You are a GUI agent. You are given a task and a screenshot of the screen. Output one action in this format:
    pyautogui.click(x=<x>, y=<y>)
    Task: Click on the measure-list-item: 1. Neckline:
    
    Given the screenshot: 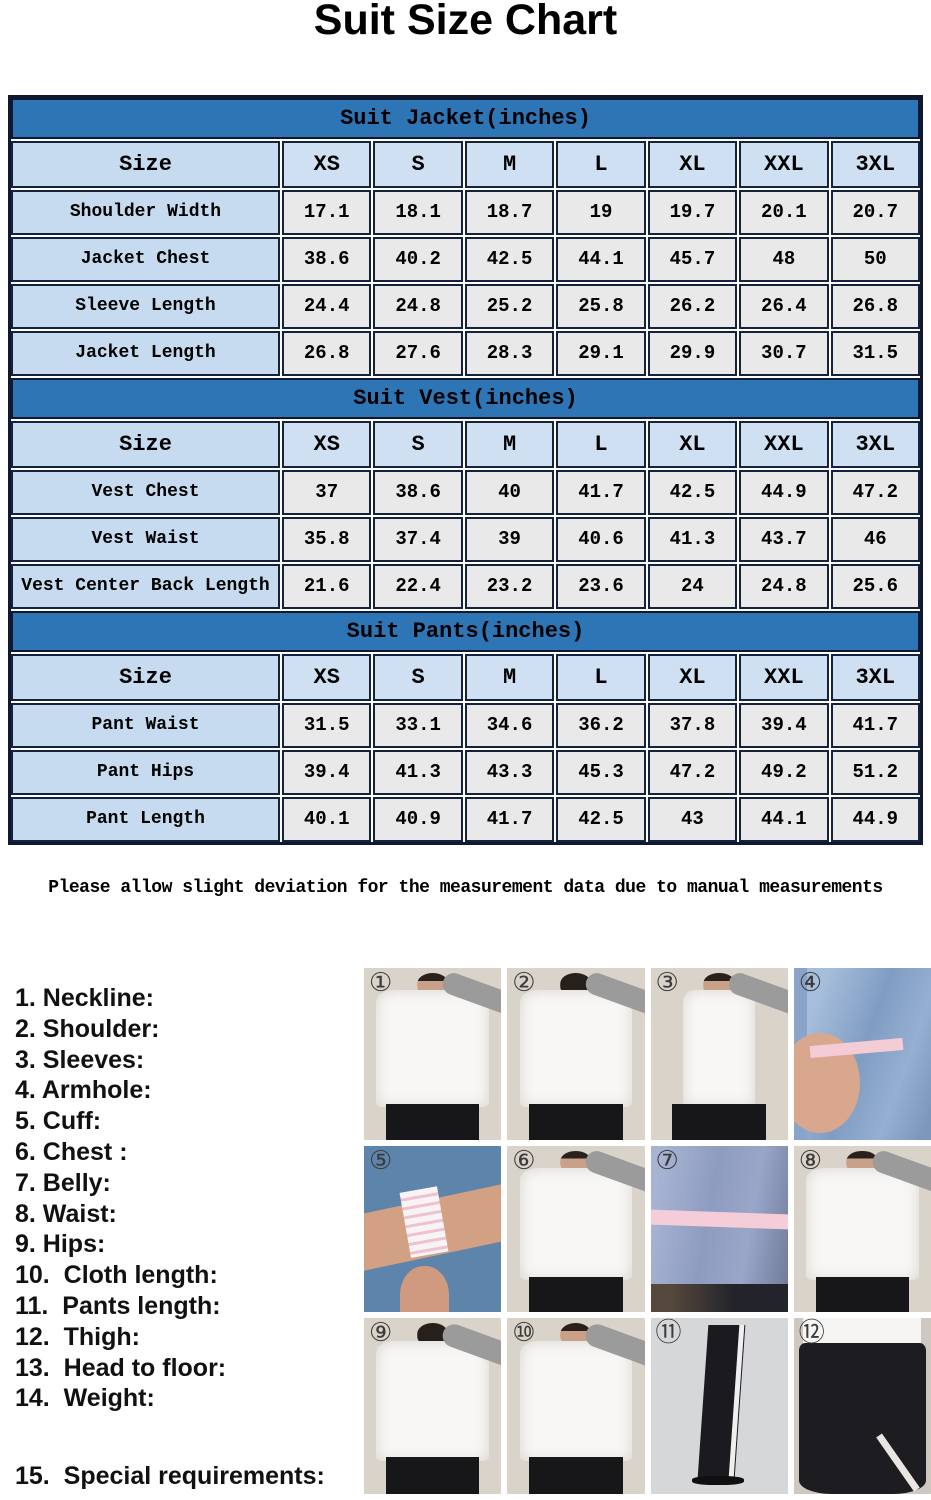 What is the action you would take?
    pyautogui.click(x=84, y=998)
    